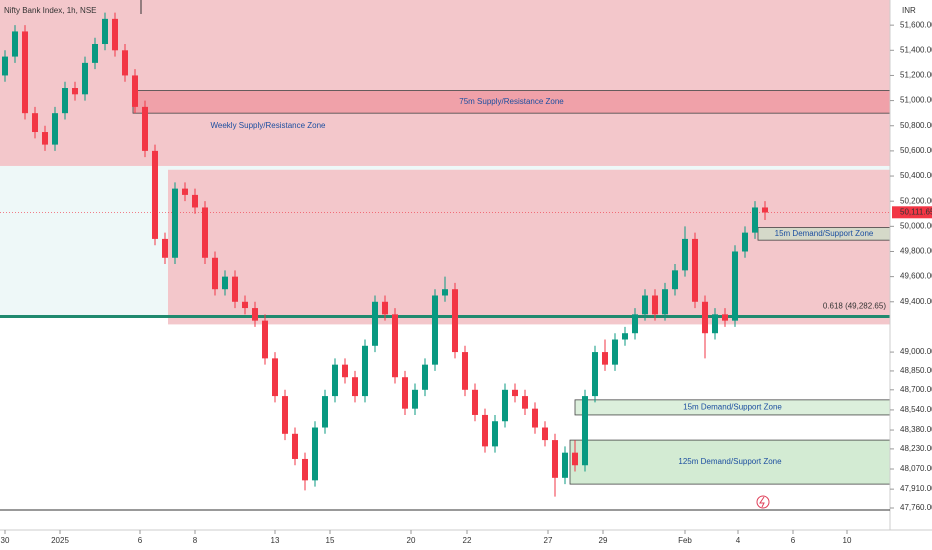  What do you see at coordinates (916, 200) in the screenshot?
I see `y-tick-label: 50,200.00` at bounding box center [916, 200].